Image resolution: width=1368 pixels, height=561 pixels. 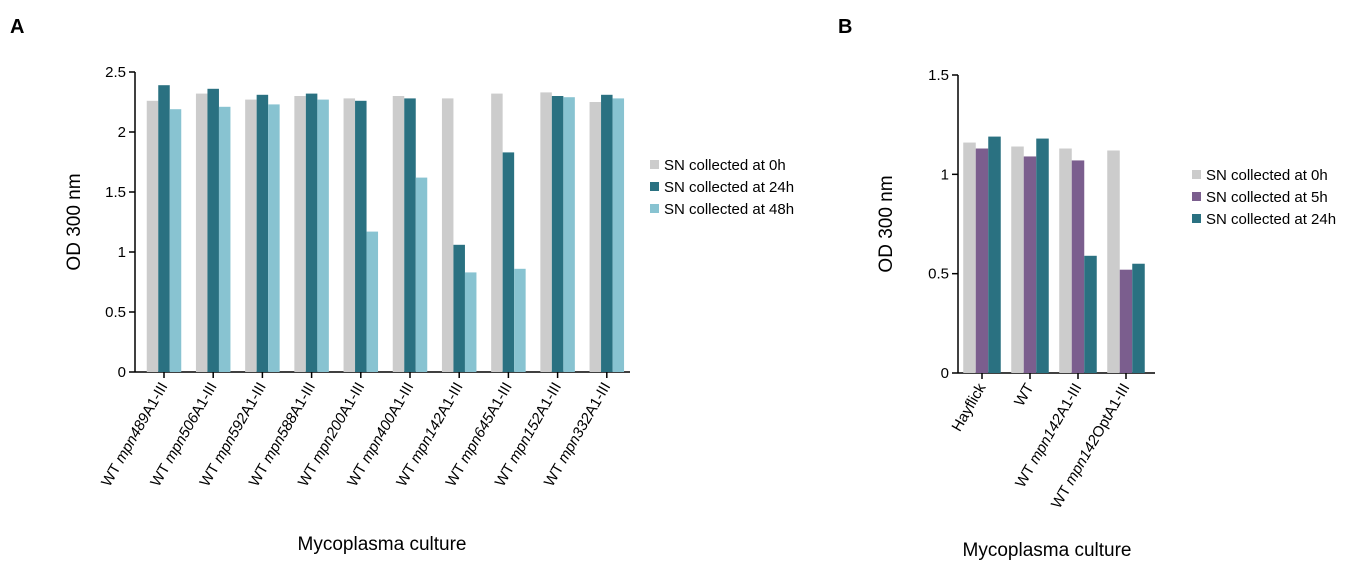 I want to click on chart-a-category-label-4-italic: mpn200, so click(x=330, y=438).